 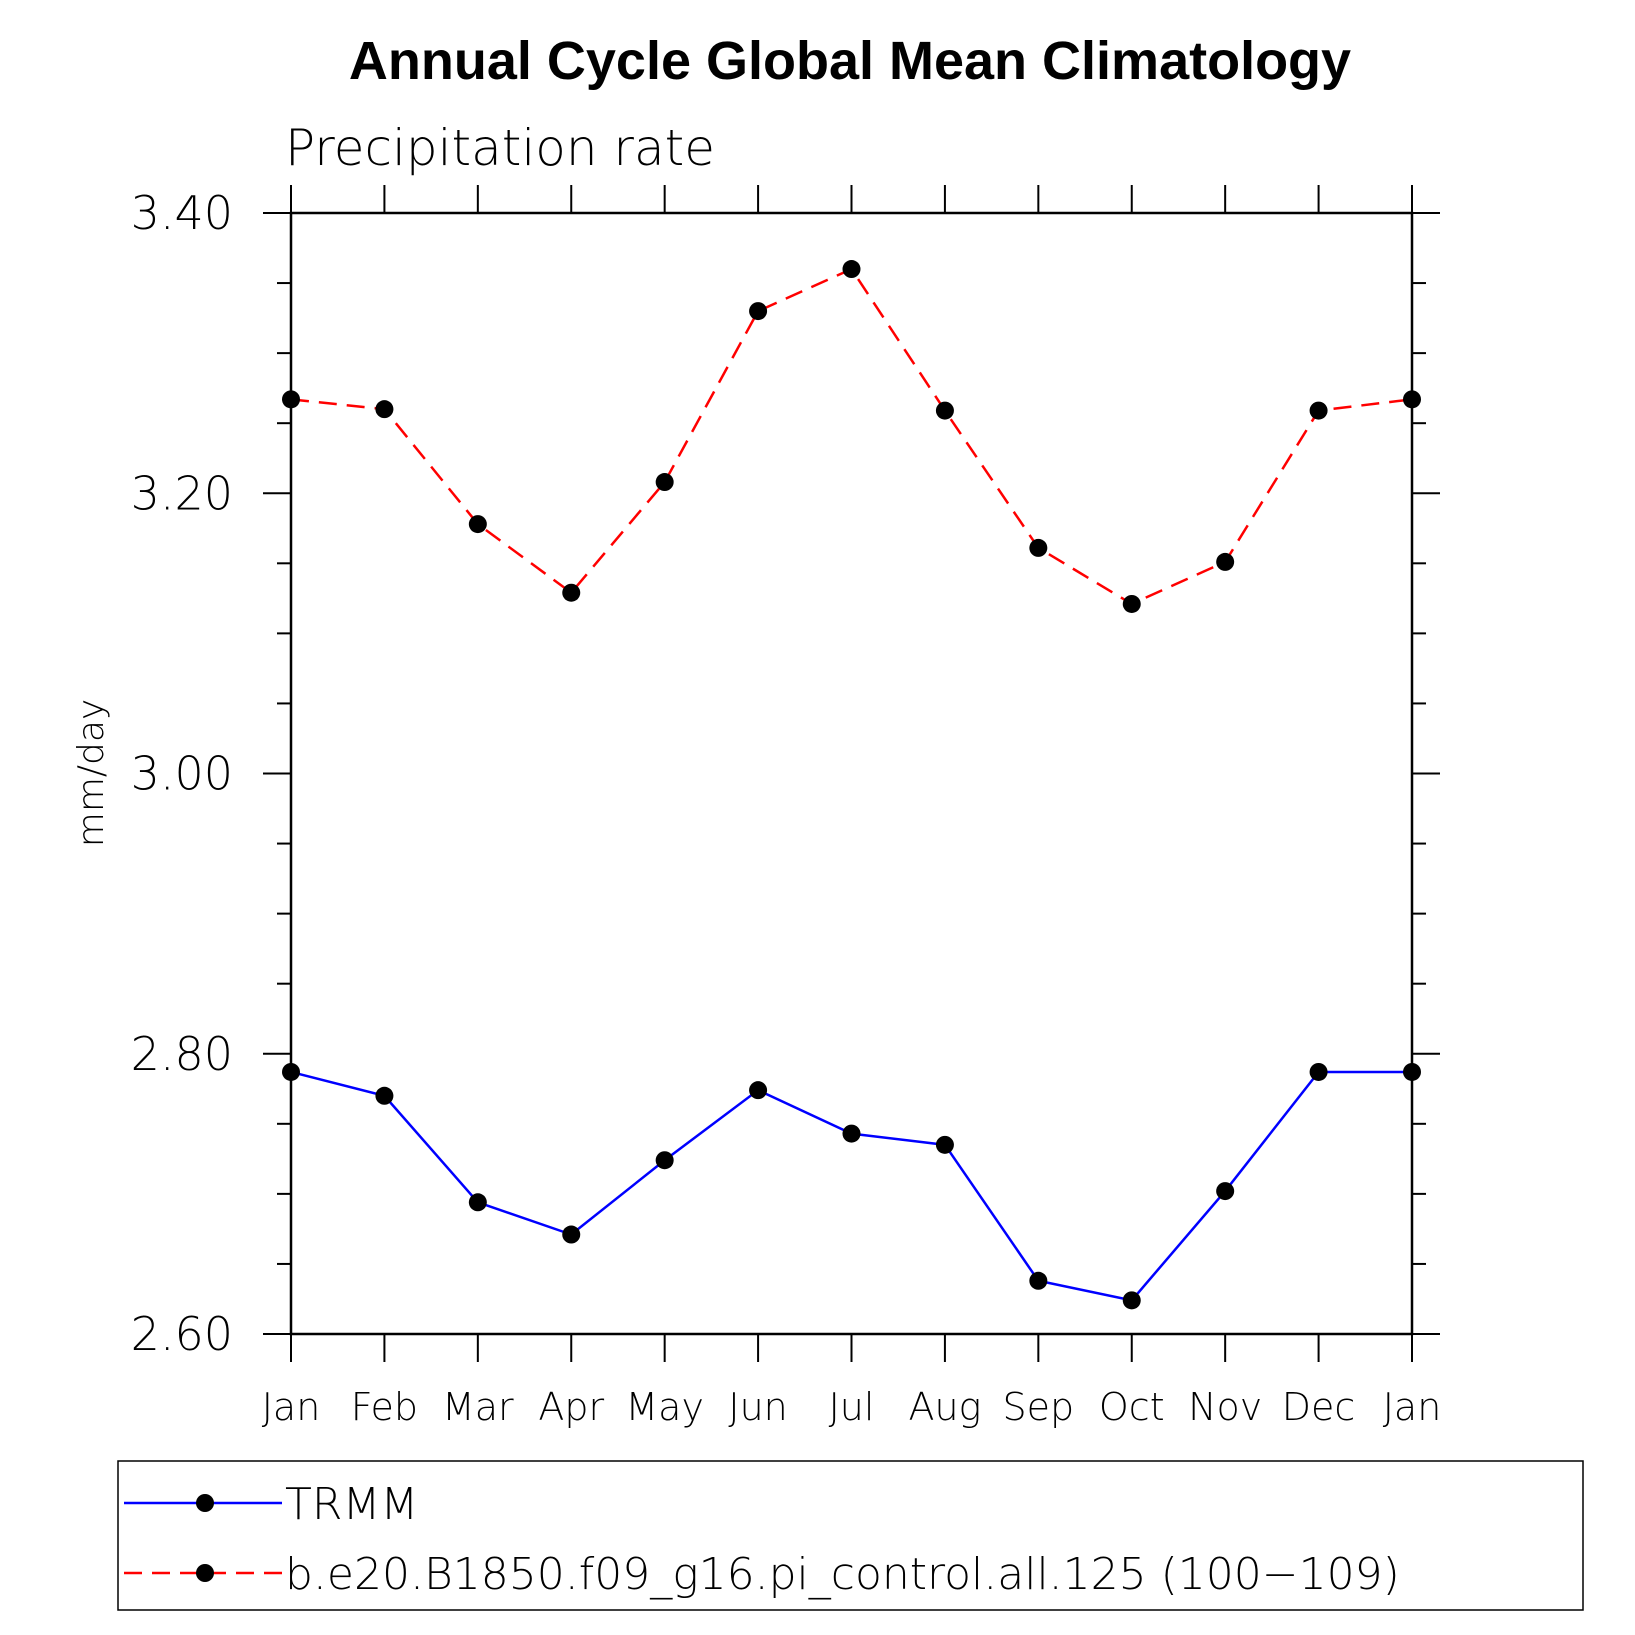 I want to click on y-tick-label: 2.60, so click(x=182, y=1334).